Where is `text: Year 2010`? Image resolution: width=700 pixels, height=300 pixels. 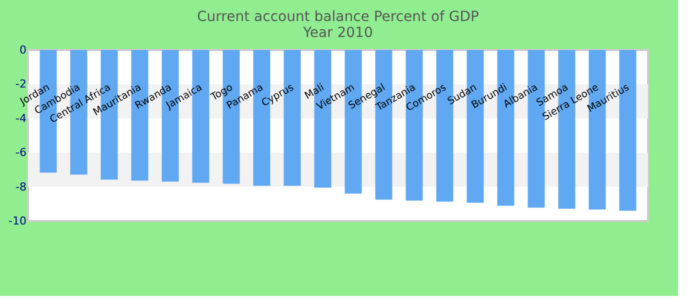 text: Year 2010 is located at coordinates (338, 33).